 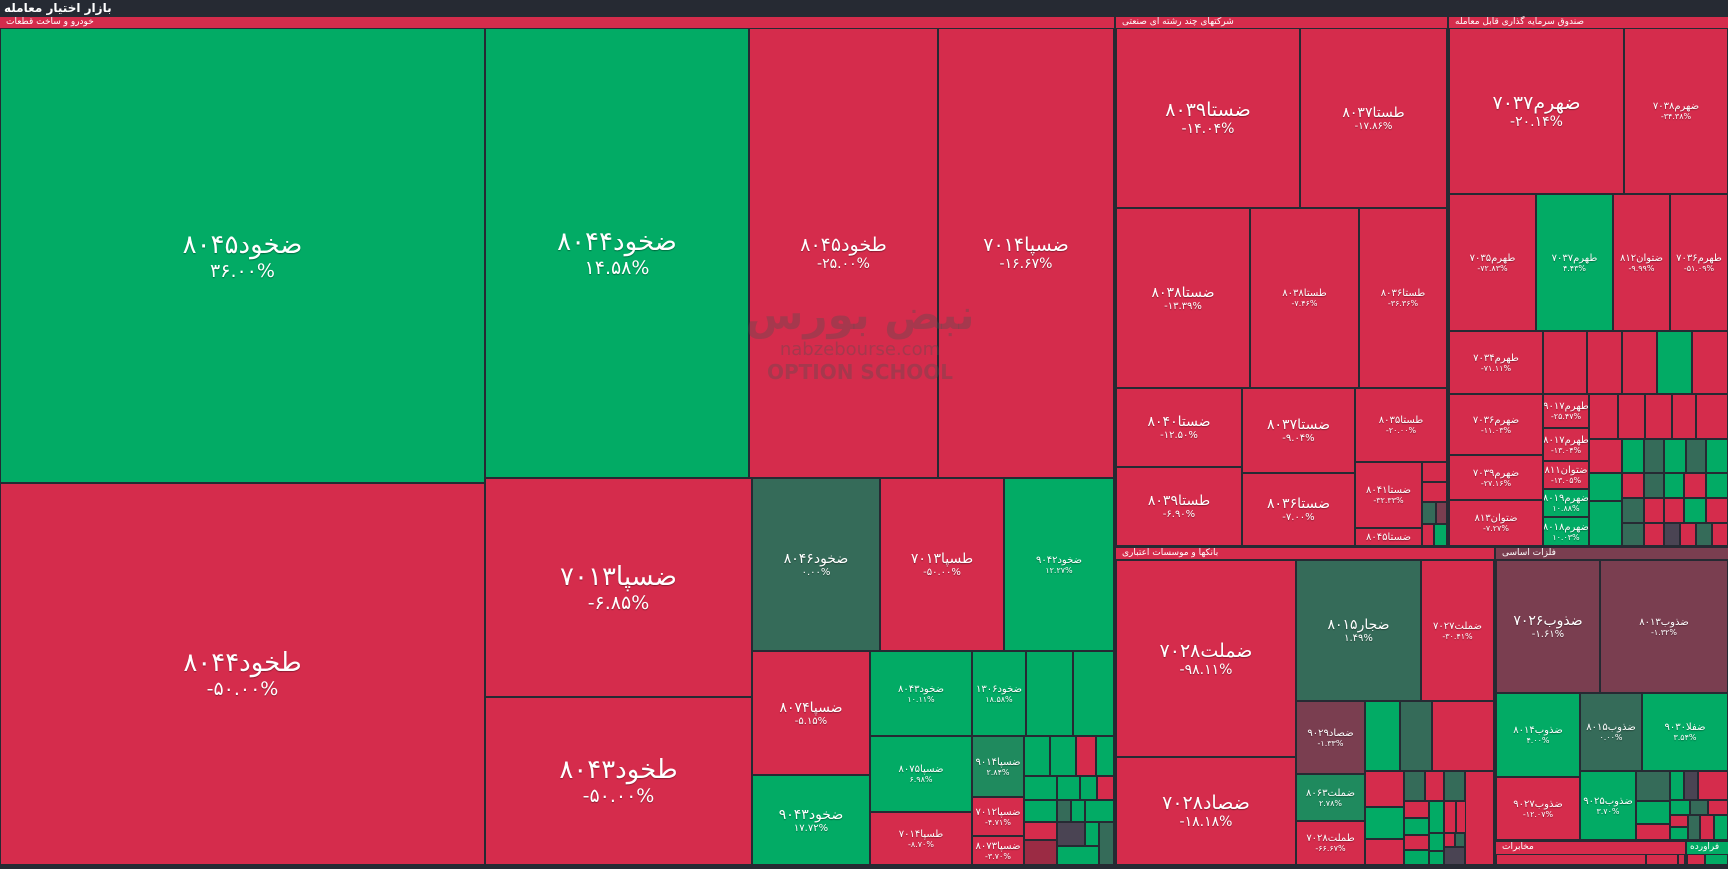 I want to click on tile: طهرم۷۰۳۵ -۷۲.۸۳%, so click(x=1492, y=262).